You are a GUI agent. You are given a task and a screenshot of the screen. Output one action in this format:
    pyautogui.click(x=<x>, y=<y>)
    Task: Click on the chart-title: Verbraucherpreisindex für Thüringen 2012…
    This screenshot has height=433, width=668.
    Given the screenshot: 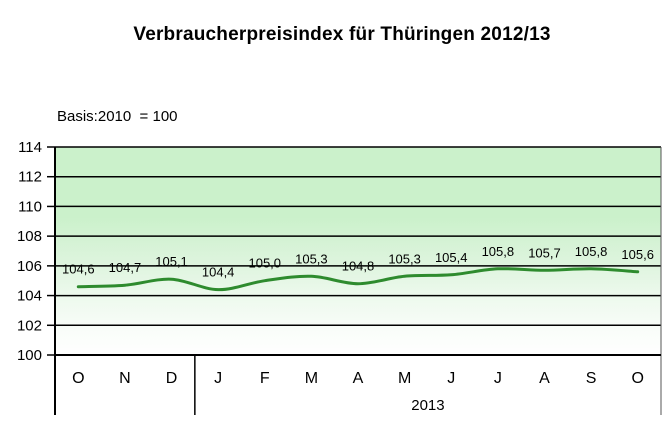 What is the action you would take?
    pyautogui.click(x=342, y=34)
    